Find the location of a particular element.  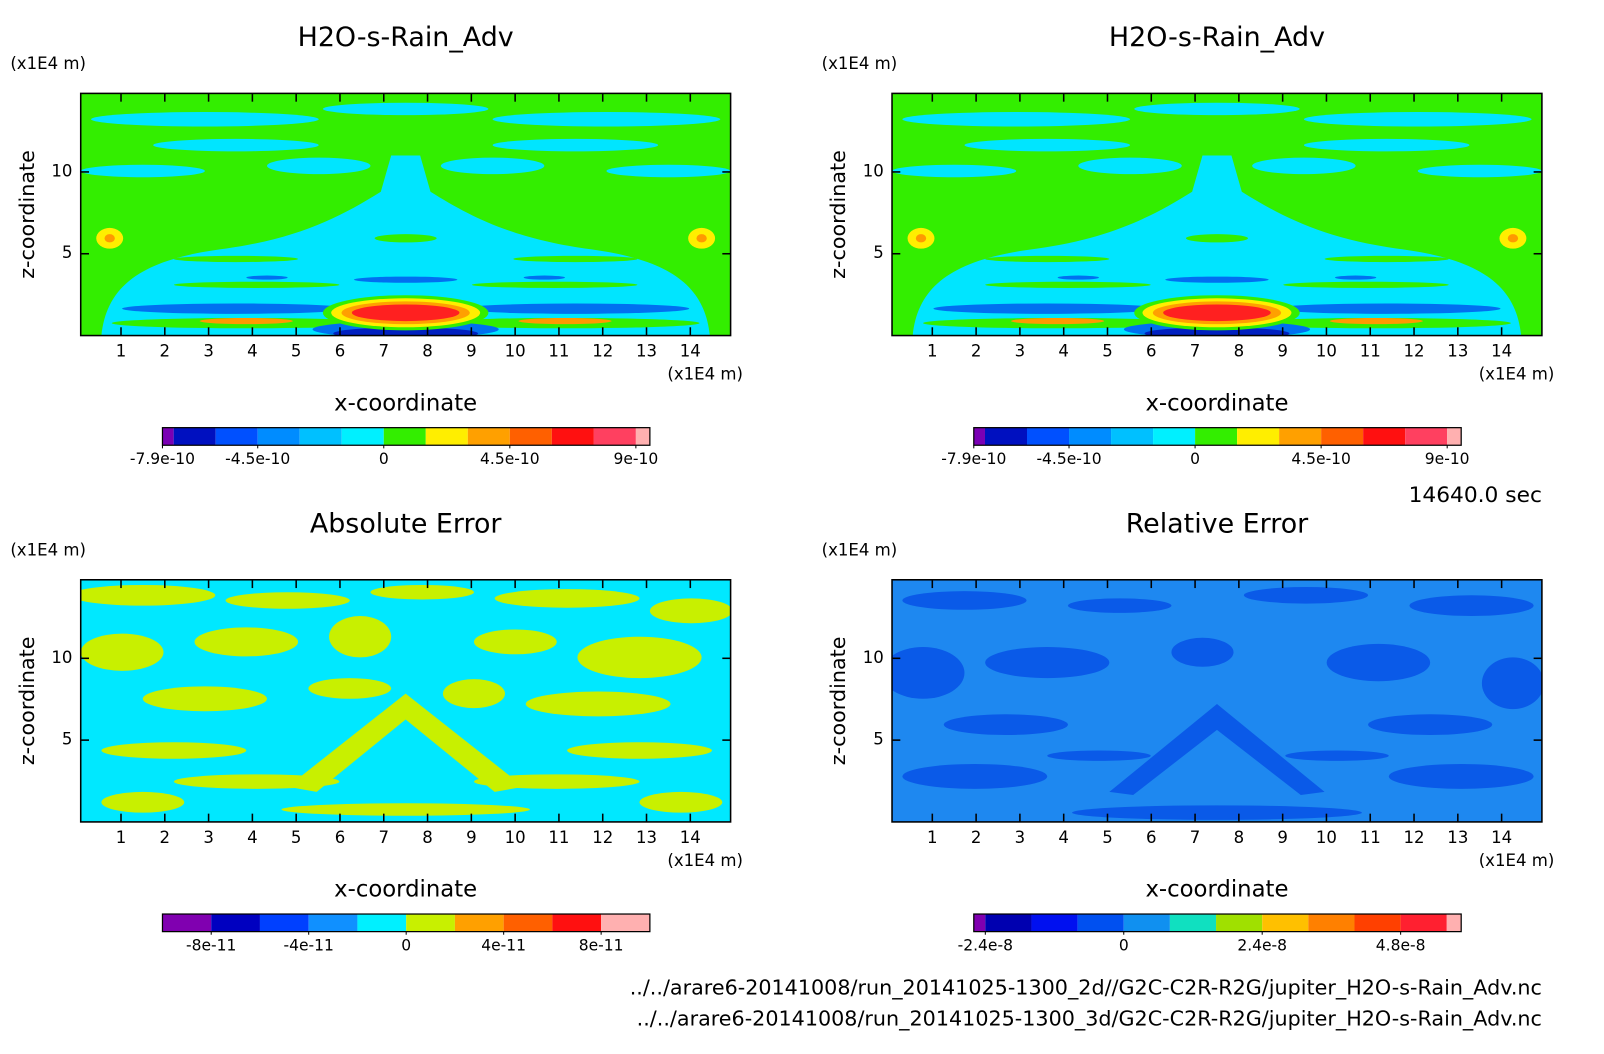

x-tick-label: 13 is located at coordinates (1457, 351).